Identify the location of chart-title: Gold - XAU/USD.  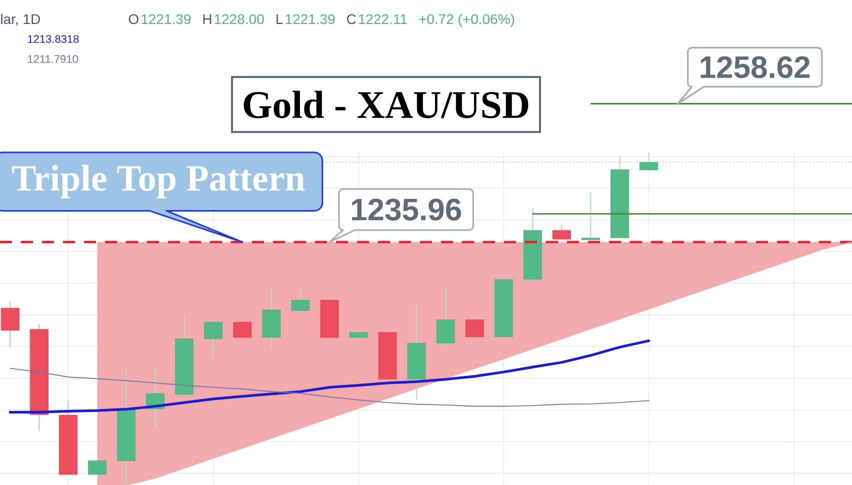
(386, 104).